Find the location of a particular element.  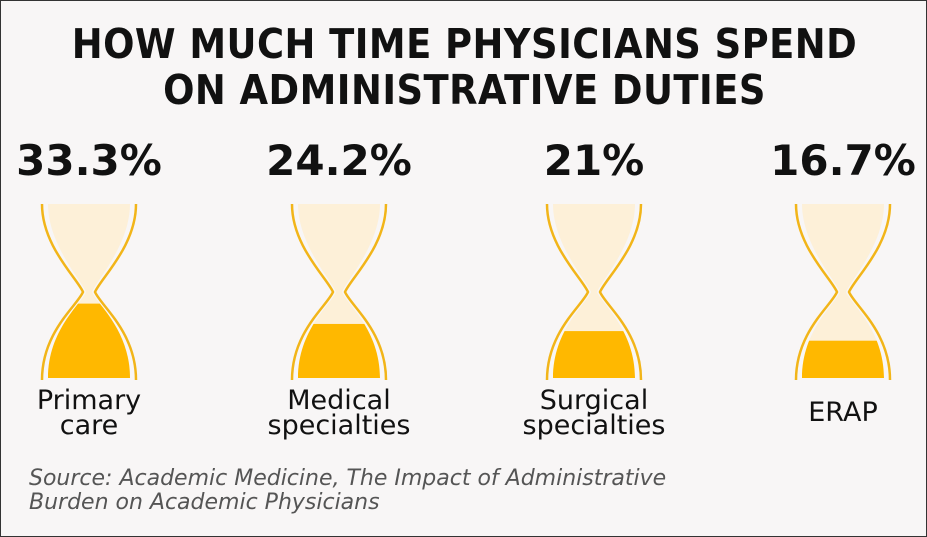

category-label: Surgical specialties is located at coordinates (594, 413).